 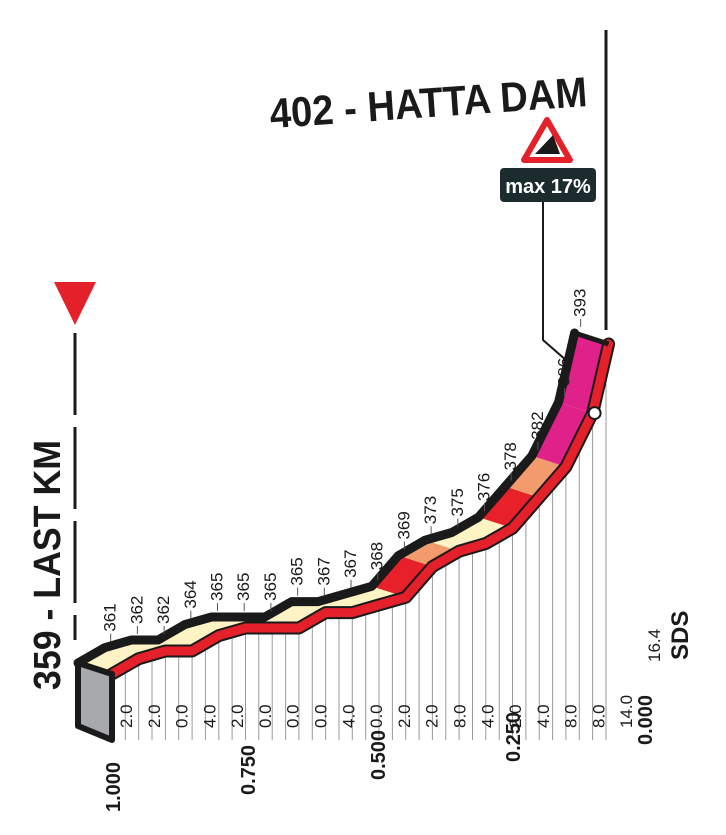 I want to click on profile-start-side-face, so click(x=95, y=701).